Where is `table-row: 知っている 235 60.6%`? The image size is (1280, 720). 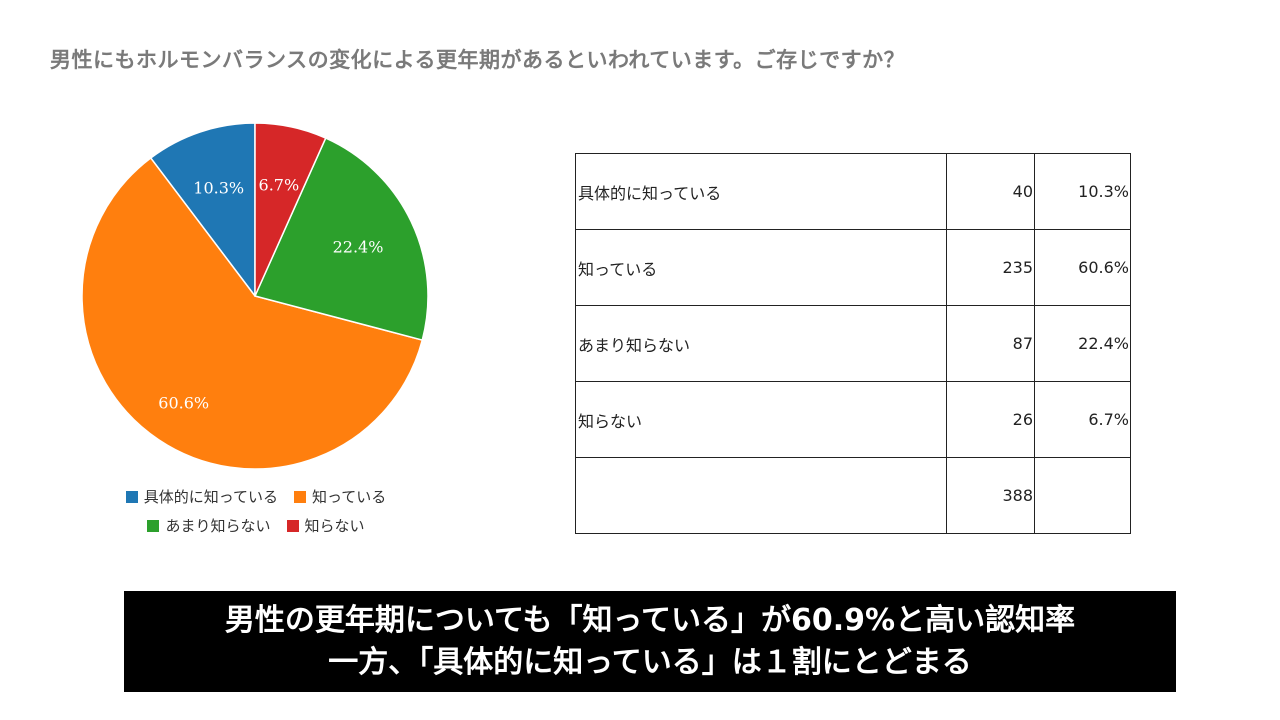 table-row: 知っている 235 60.6% is located at coordinates (853, 267).